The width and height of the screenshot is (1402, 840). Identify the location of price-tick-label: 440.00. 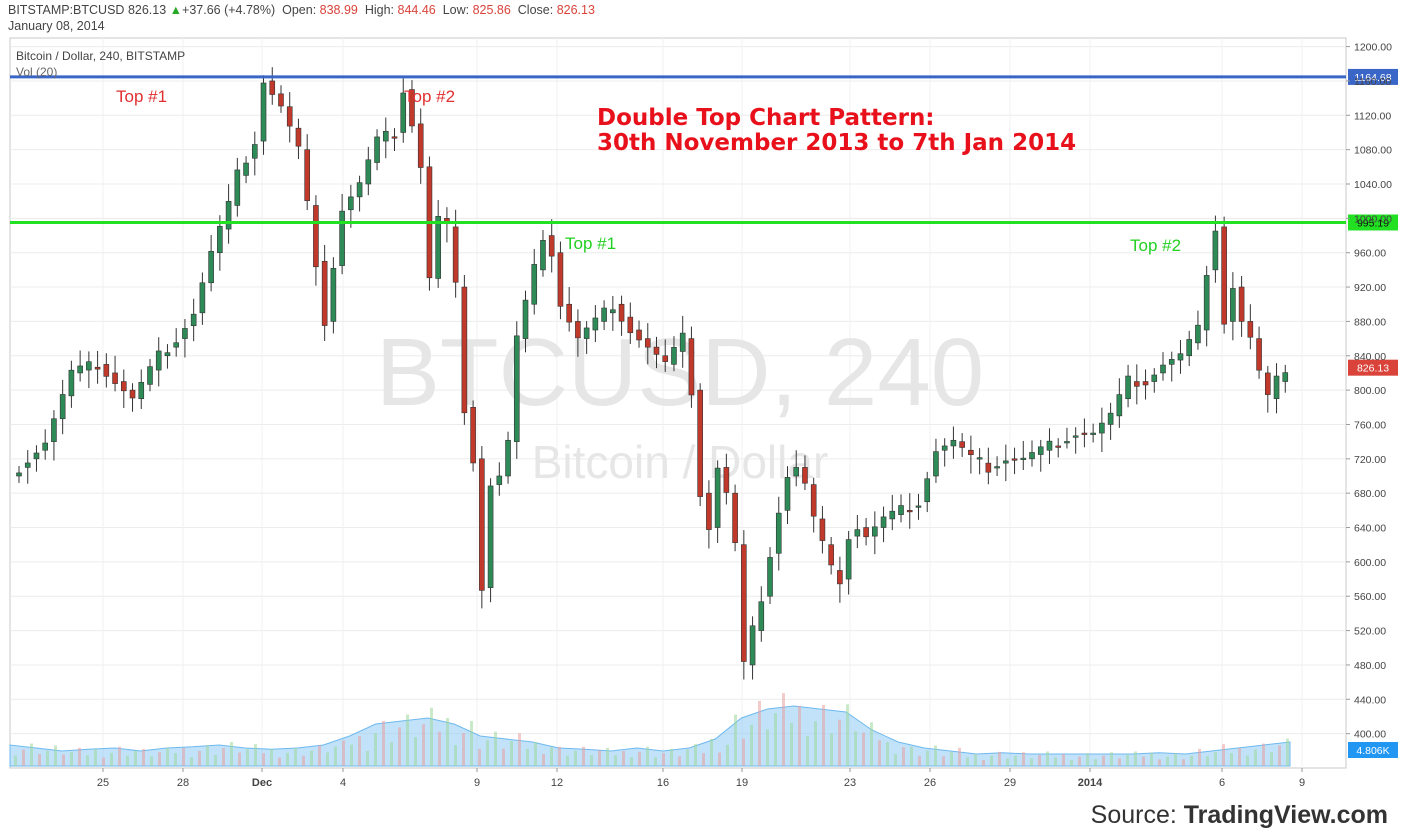
(1370, 700).